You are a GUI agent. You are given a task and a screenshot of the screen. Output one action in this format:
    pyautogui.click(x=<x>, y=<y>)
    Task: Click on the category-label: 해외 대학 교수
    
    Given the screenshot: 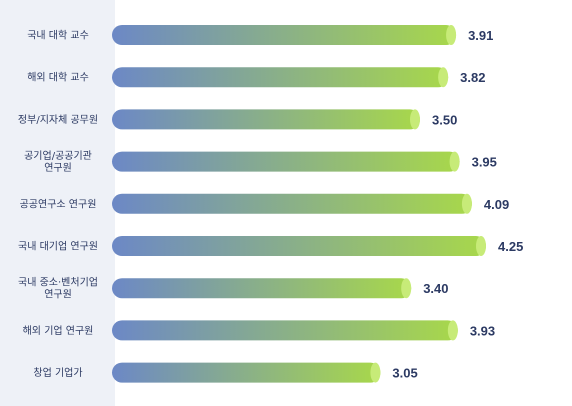 What is the action you would take?
    pyautogui.click(x=58, y=77)
    